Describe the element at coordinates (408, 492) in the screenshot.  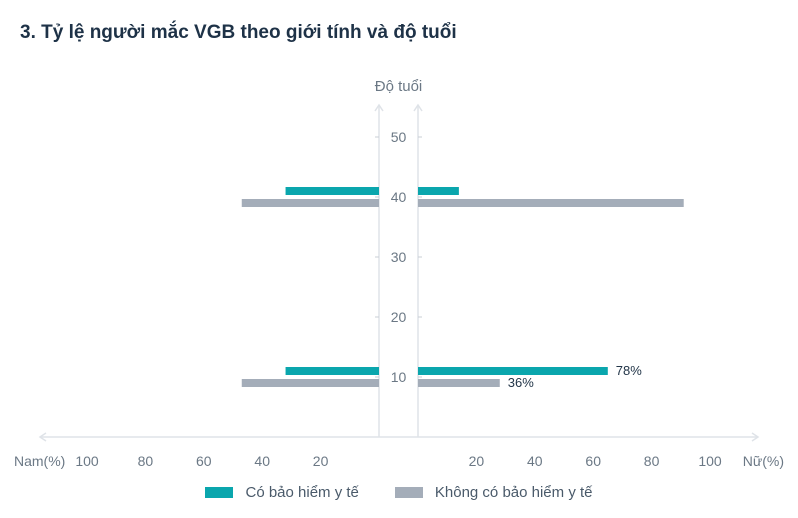
I see `legend-swatch-uninsured` at that location.